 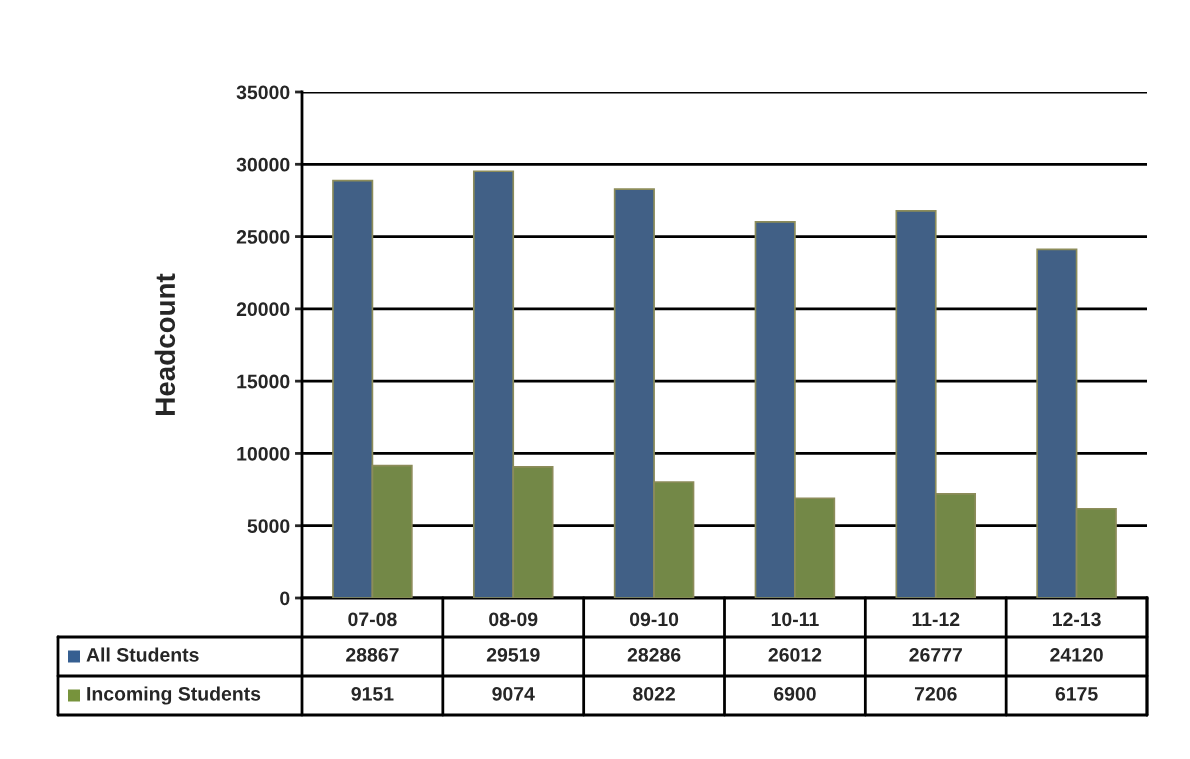 I want to click on x-tick-label: 08-09, so click(x=513, y=619).